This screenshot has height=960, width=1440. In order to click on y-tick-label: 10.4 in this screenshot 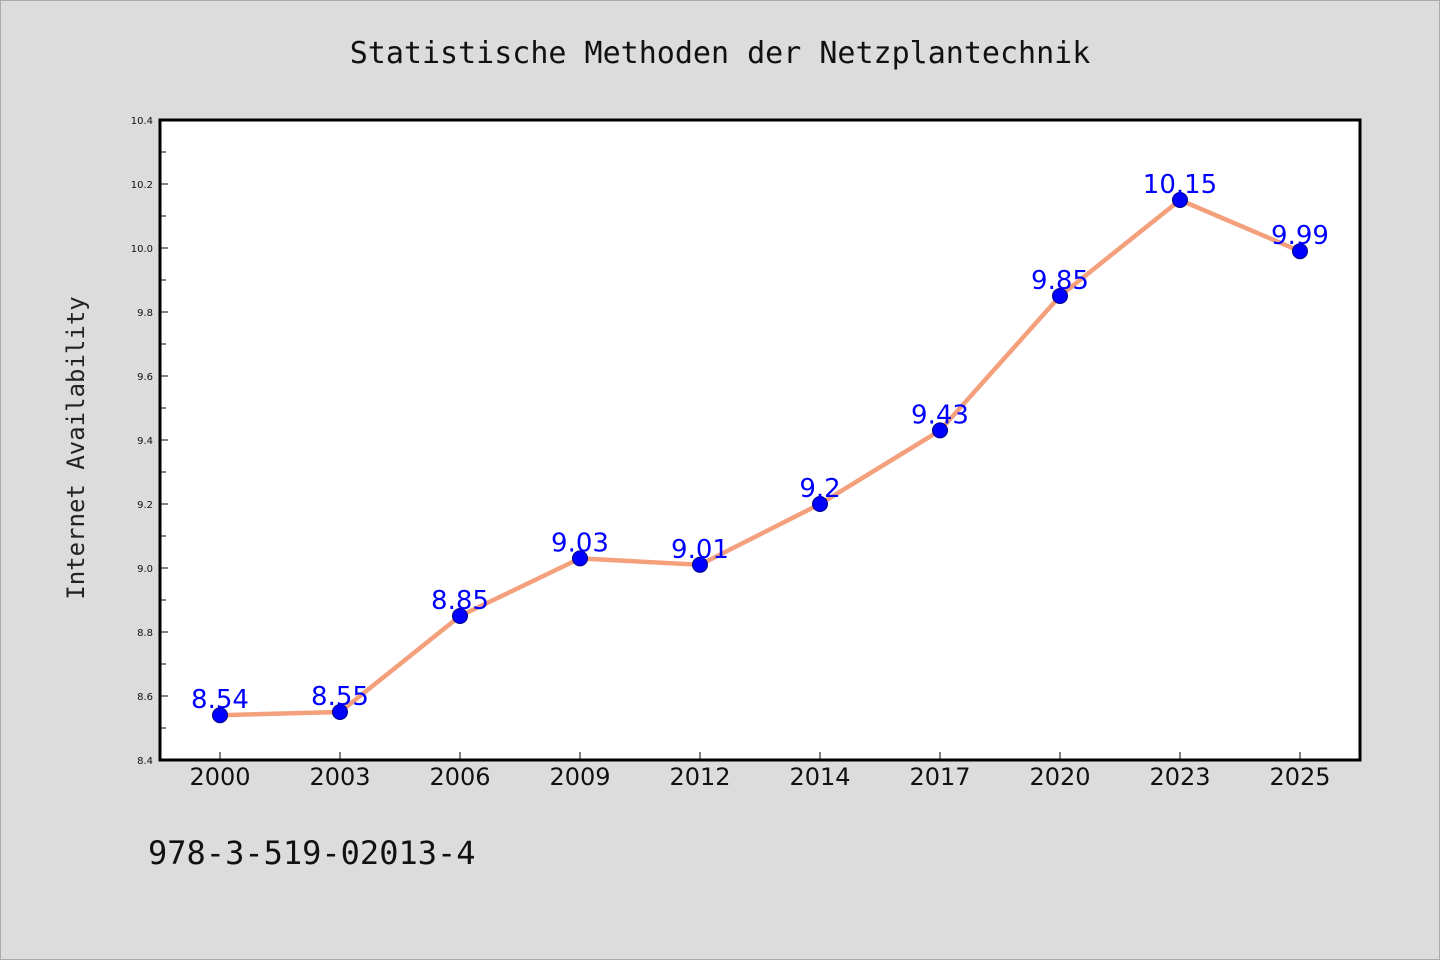, I will do `click(142, 121)`.